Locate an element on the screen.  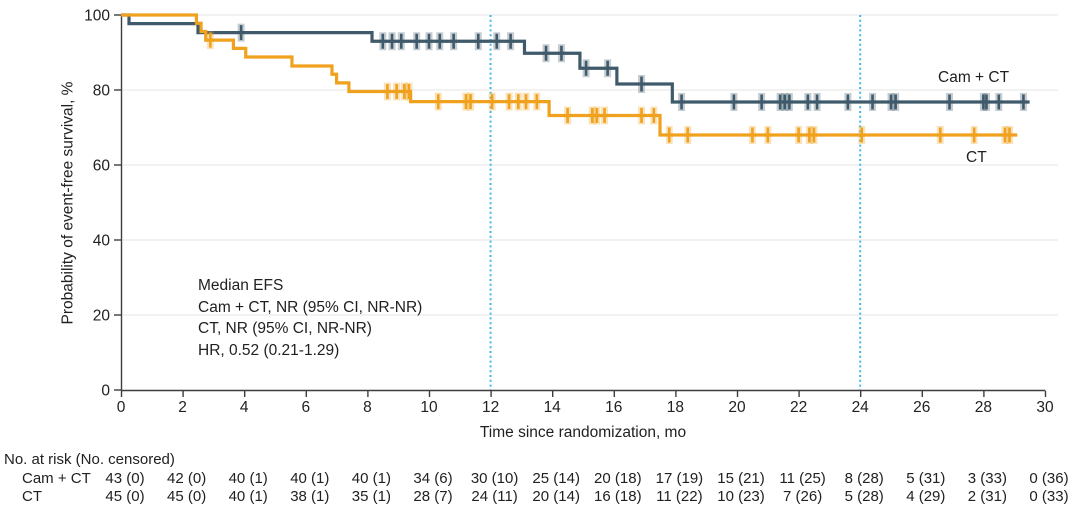
x-tick-label: 28 is located at coordinates (983, 407).